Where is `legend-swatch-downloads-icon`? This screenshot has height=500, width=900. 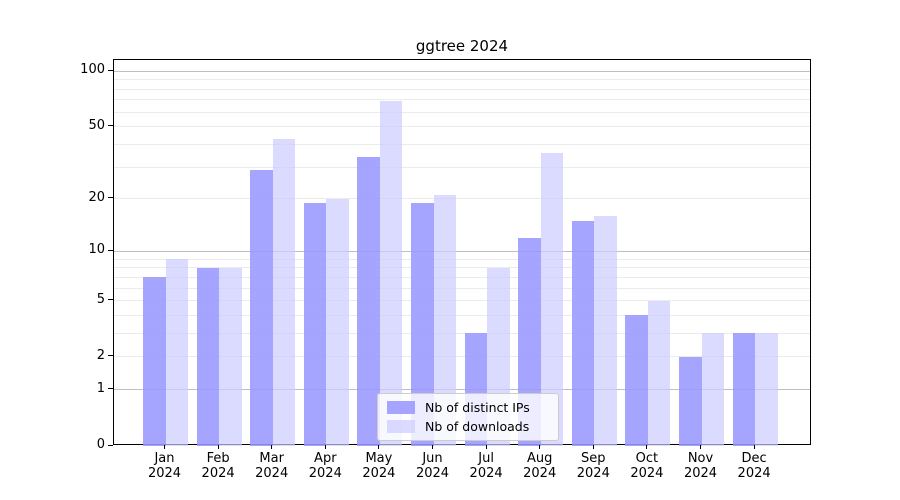
legend-swatch-downloads-icon is located at coordinates (401, 426).